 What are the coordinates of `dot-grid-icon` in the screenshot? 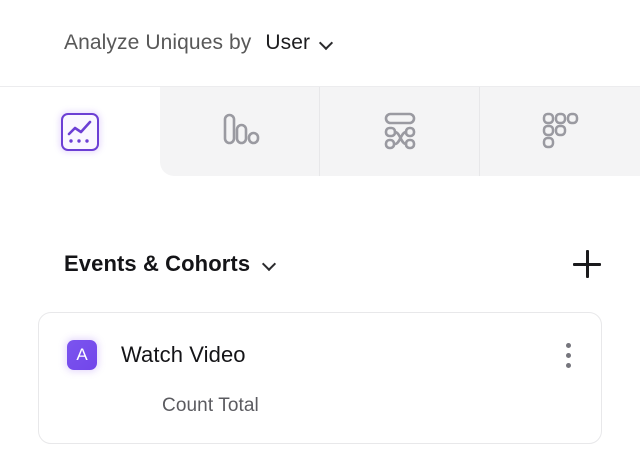 It's located at (560, 131).